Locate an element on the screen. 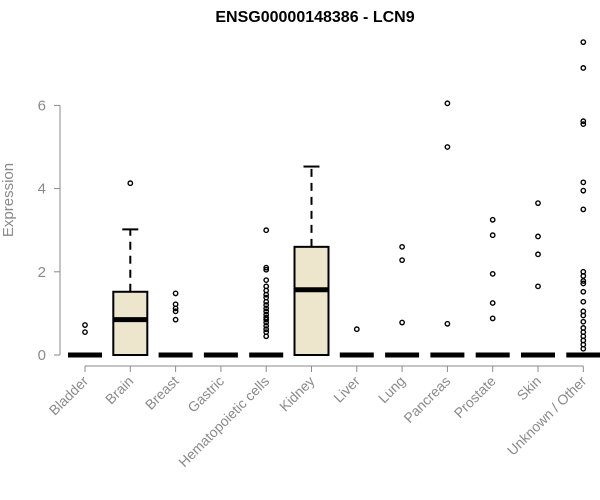 The height and width of the screenshot is (500, 600). box-pancreas is located at coordinates (447, 229).